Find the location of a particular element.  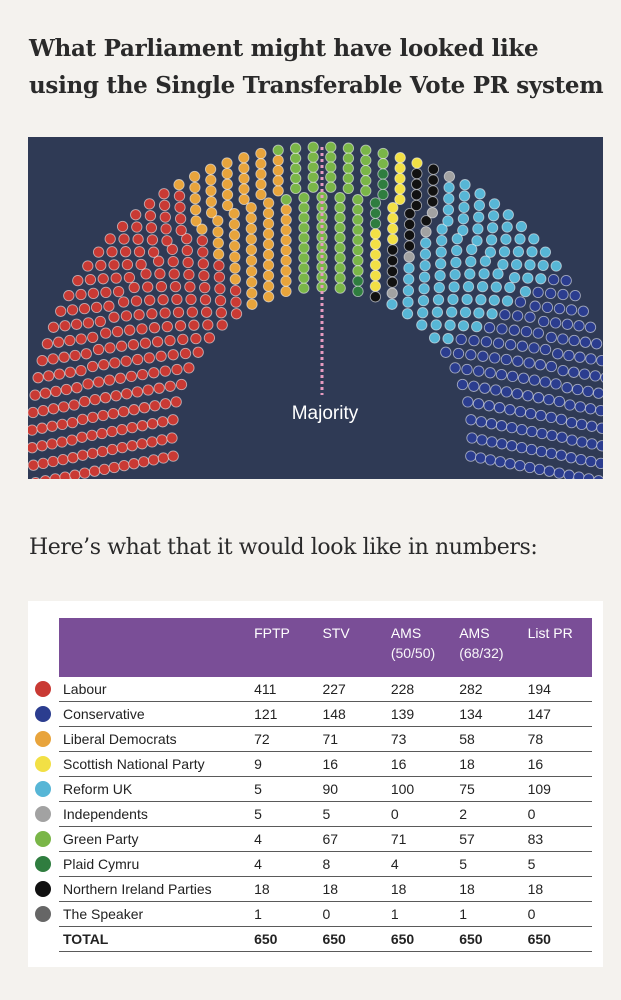

table-row: Liberal Democrats 72 71 73 58 78 is located at coordinates (313, 739).